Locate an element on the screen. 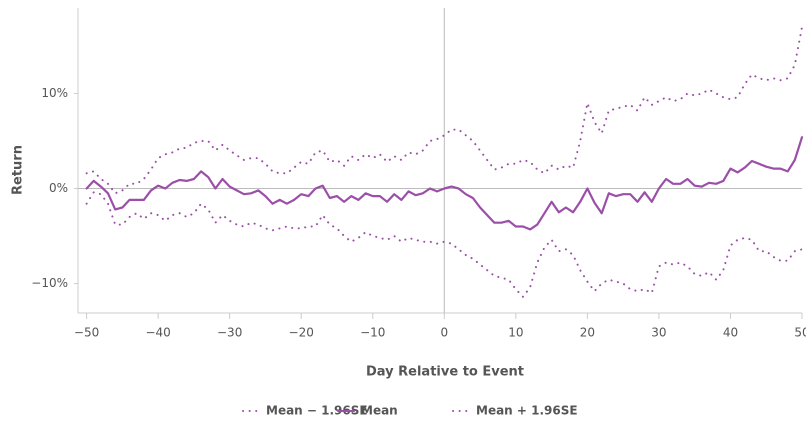  x-tick-label: 0 is located at coordinates (444, 333).